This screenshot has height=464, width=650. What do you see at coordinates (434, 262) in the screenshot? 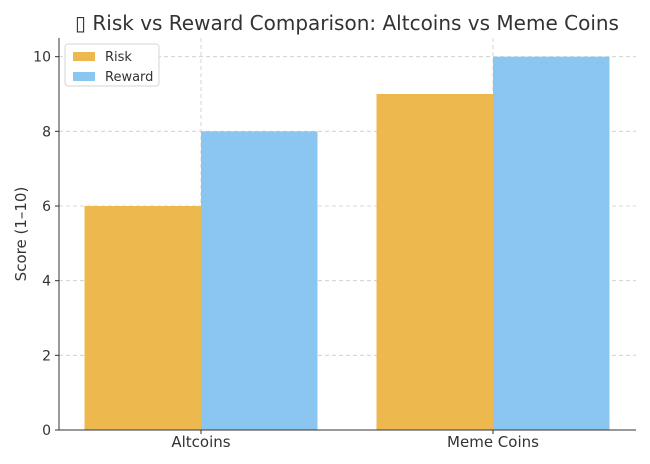
I see `bar-risk-meme-coins` at bounding box center [434, 262].